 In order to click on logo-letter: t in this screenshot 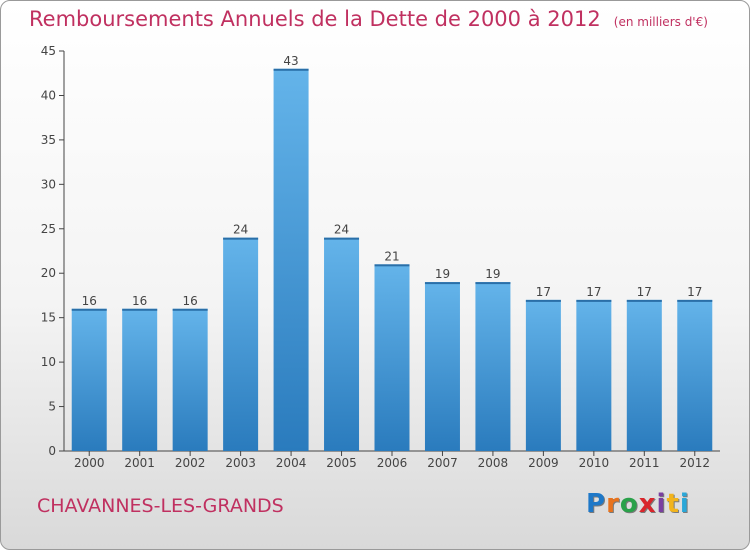, I will do `click(673, 504)`.